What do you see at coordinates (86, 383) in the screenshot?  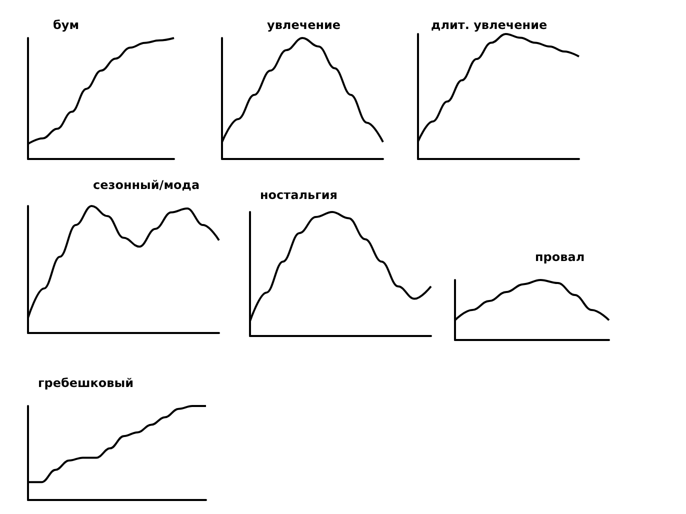 I see `chart-title: гребешковый` at bounding box center [86, 383].